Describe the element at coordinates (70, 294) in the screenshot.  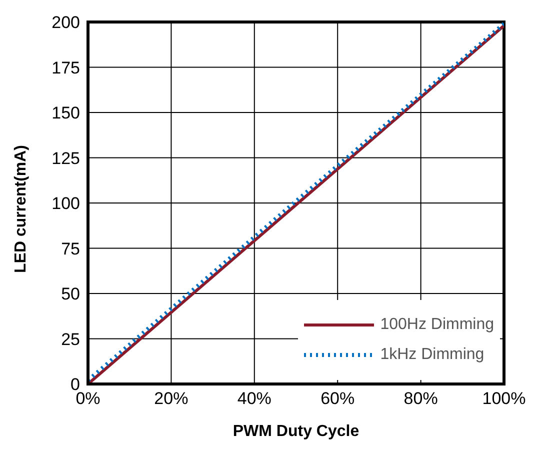
I see `y-tick-label: 50` at that location.